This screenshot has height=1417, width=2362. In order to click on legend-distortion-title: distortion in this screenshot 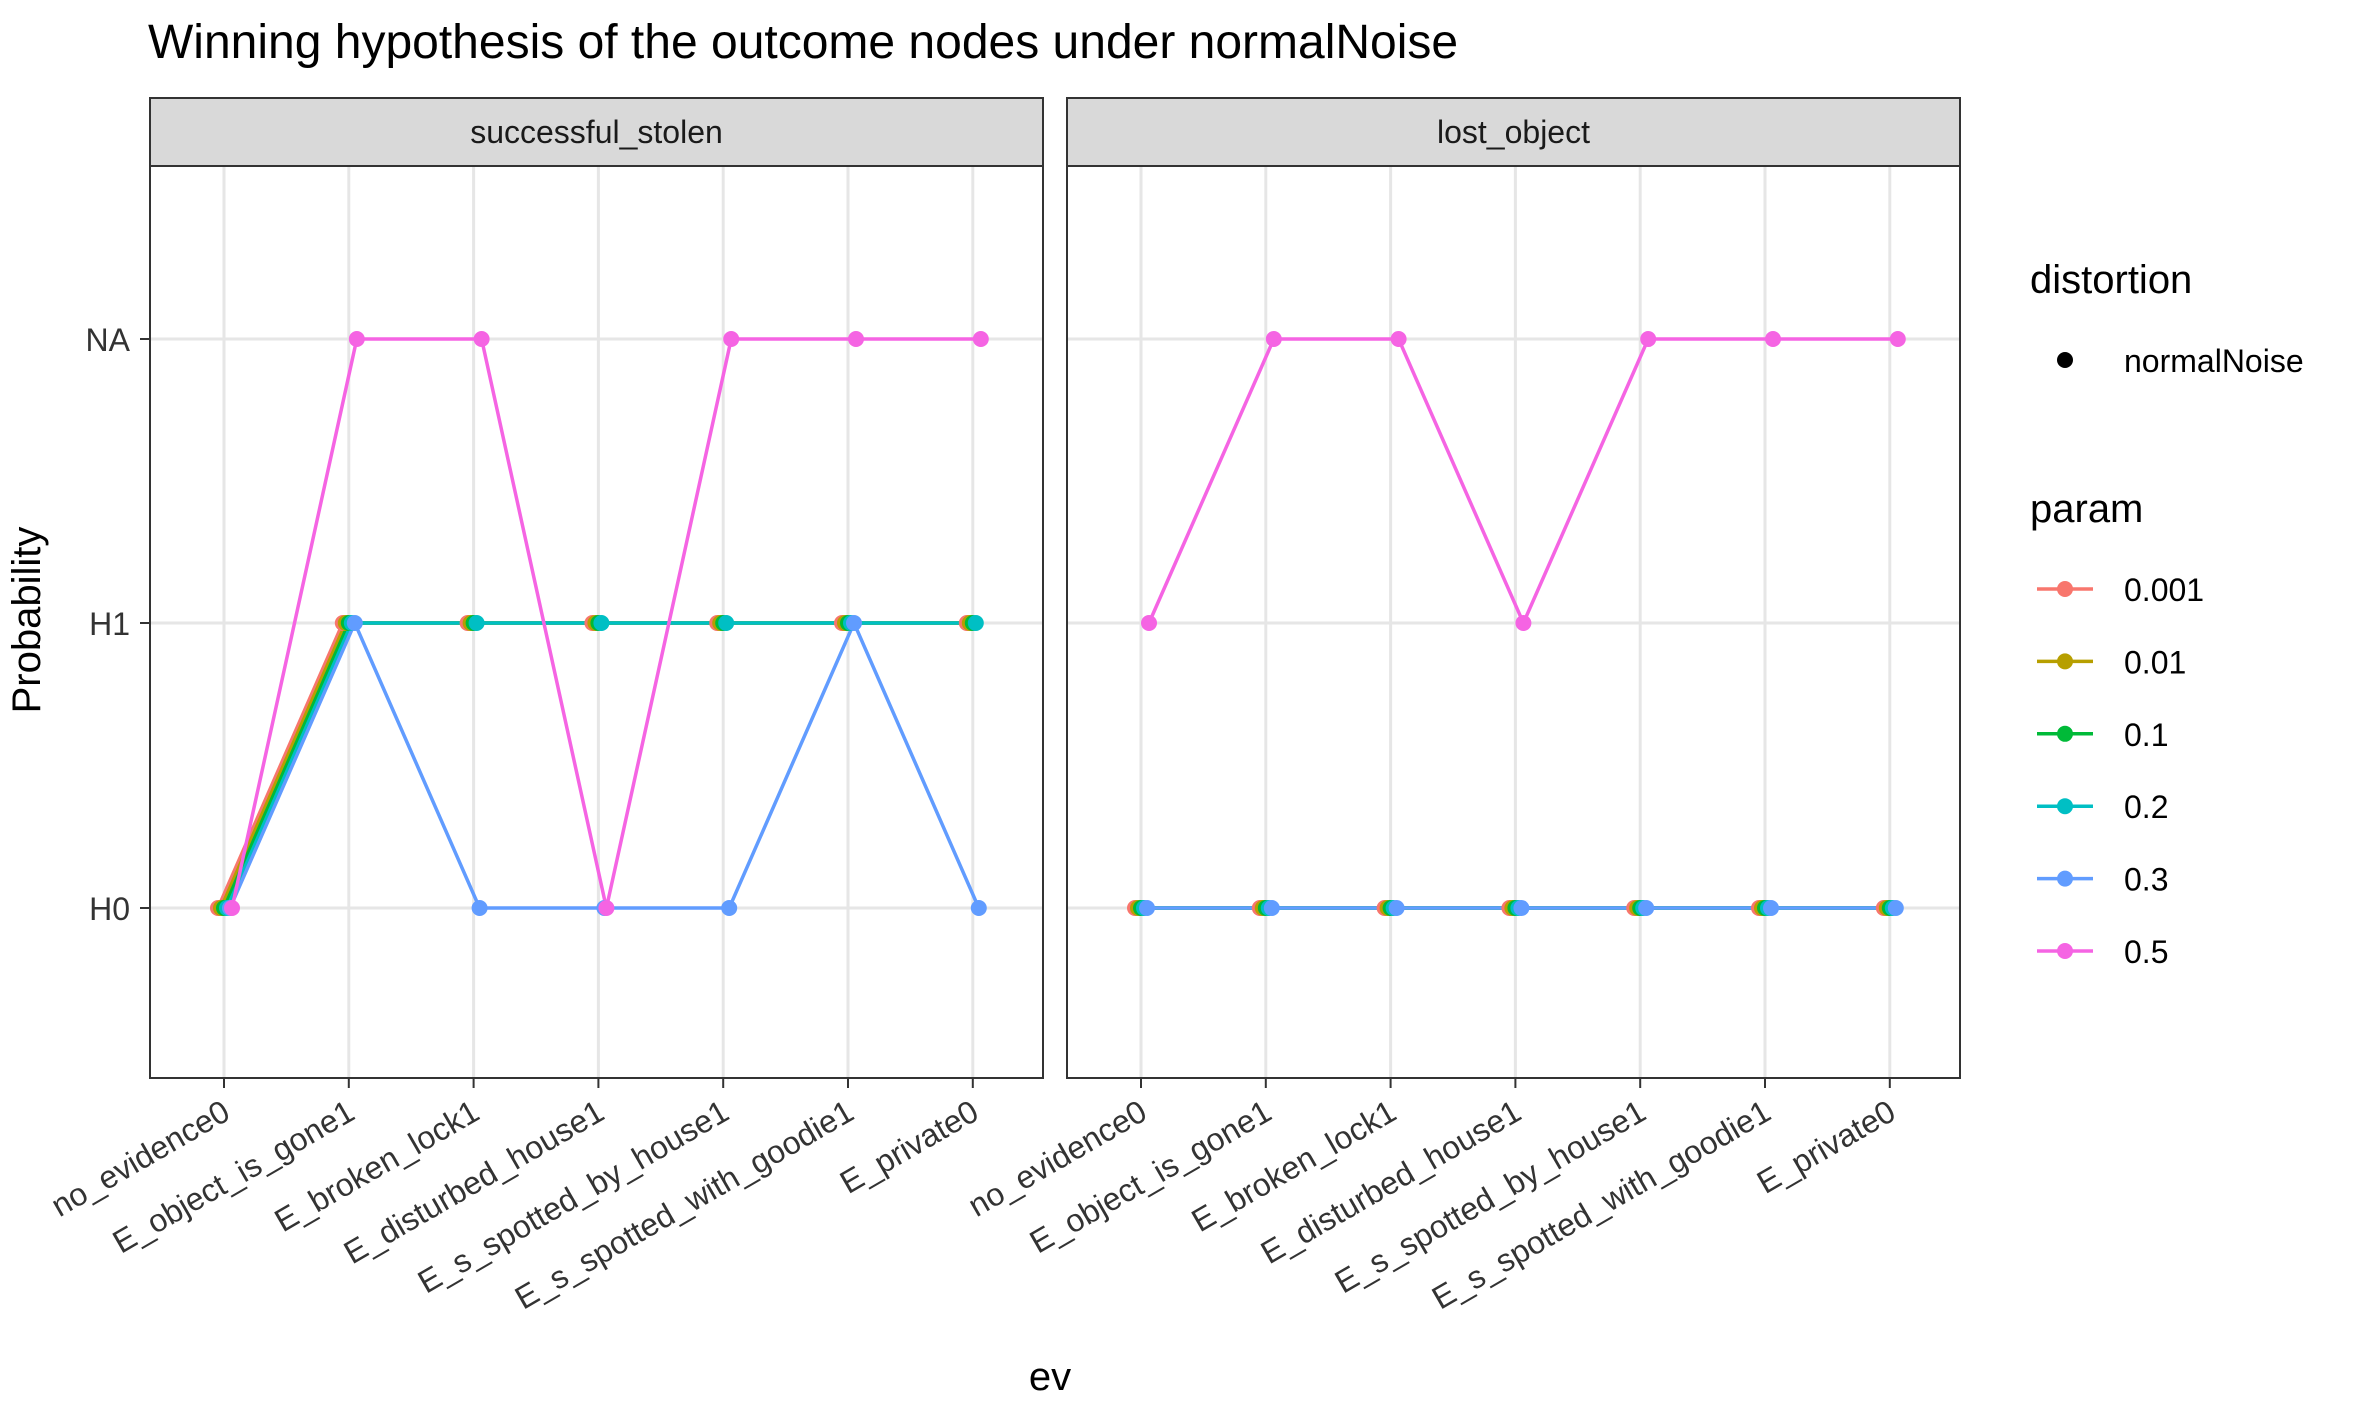, I will do `click(2111, 280)`.